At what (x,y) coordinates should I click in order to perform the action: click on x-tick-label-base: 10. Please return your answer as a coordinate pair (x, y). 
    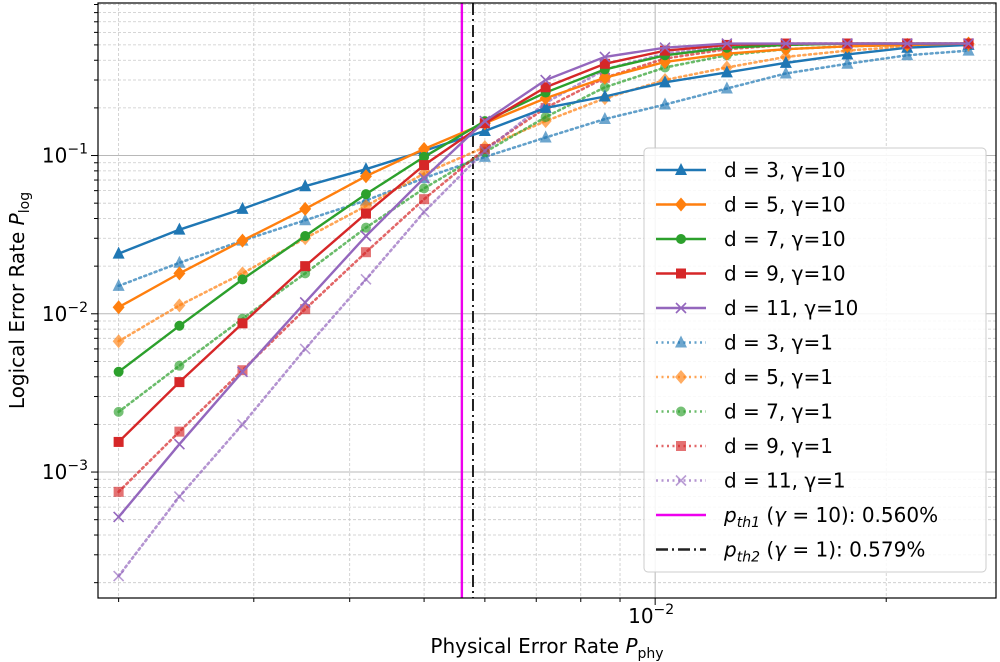
    Looking at the image, I should click on (640, 616).